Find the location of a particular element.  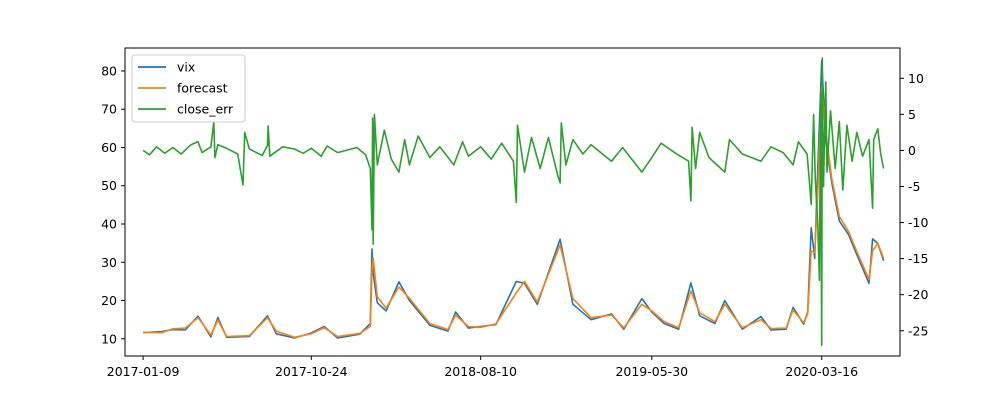

right-y-axis: -25 -20 -15 -10 -5 0 5 10 is located at coordinates (914, 204).